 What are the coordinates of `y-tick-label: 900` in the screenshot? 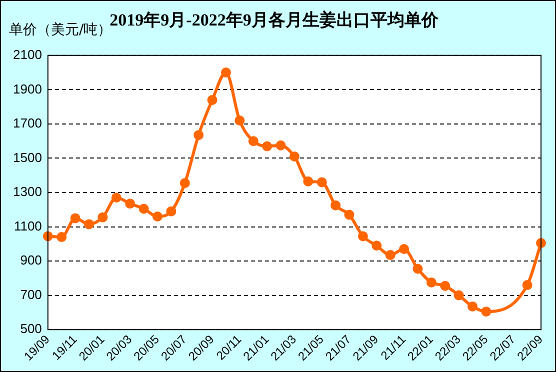 It's located at (31, 260).